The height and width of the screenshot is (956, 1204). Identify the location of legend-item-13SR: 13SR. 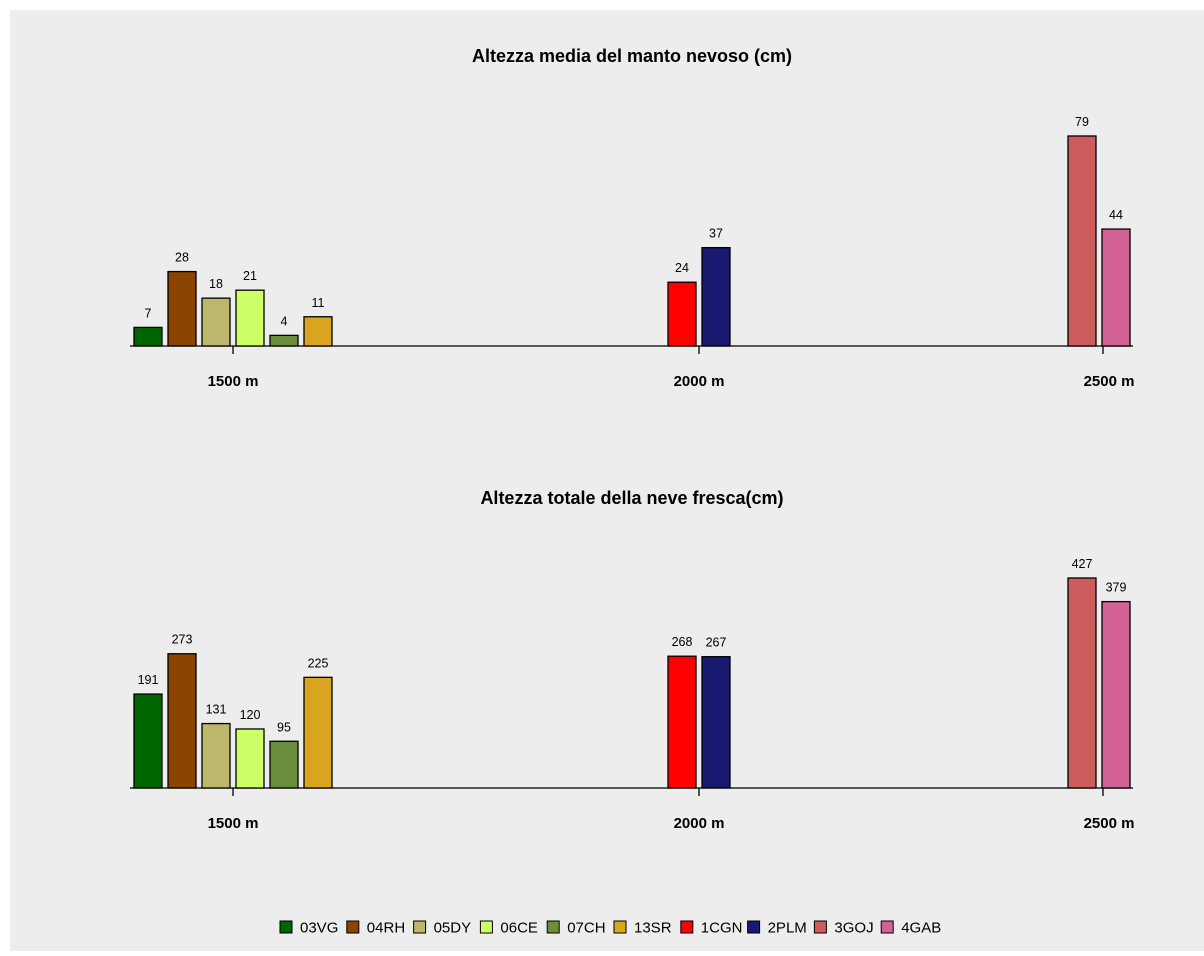
(642, 928).